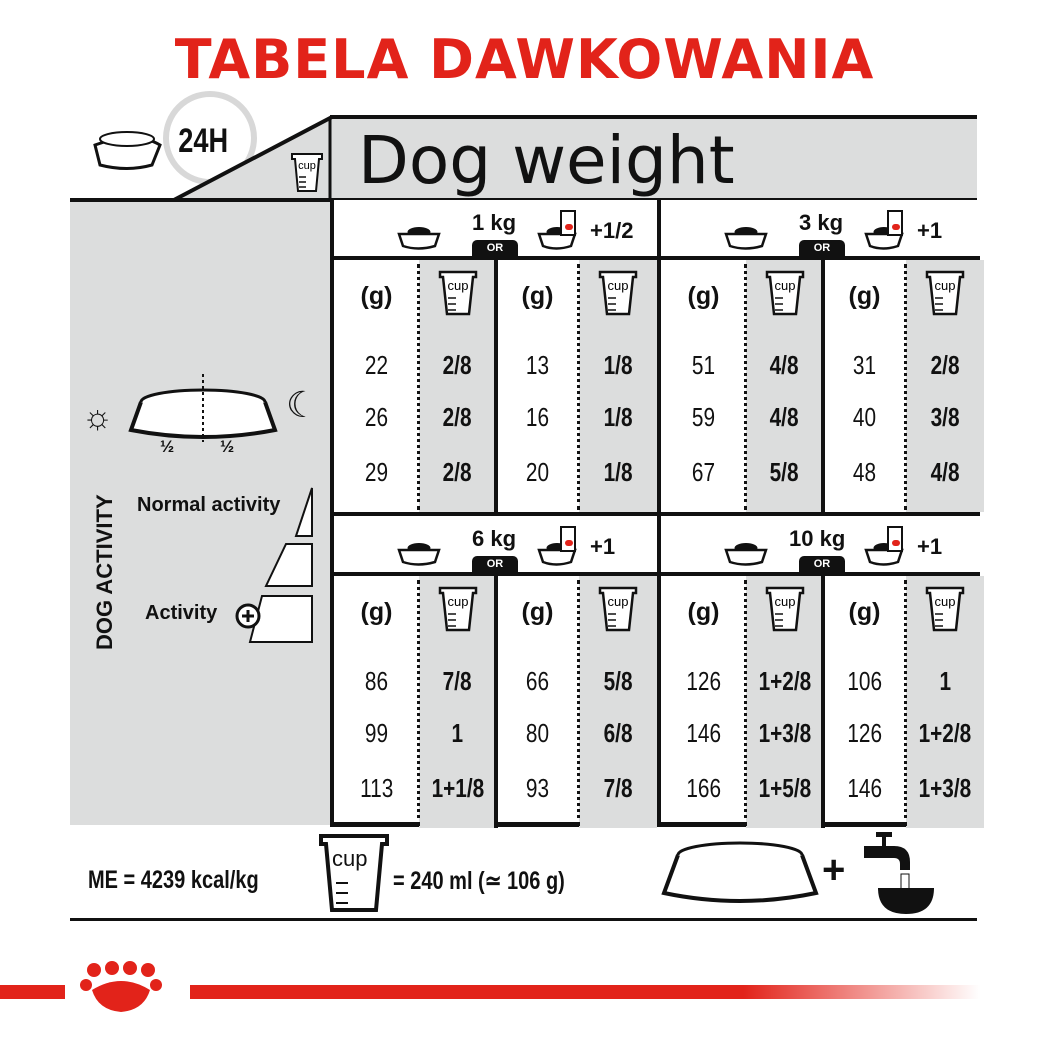  I want to click on cup-text: 1/8, so click(618, 472).